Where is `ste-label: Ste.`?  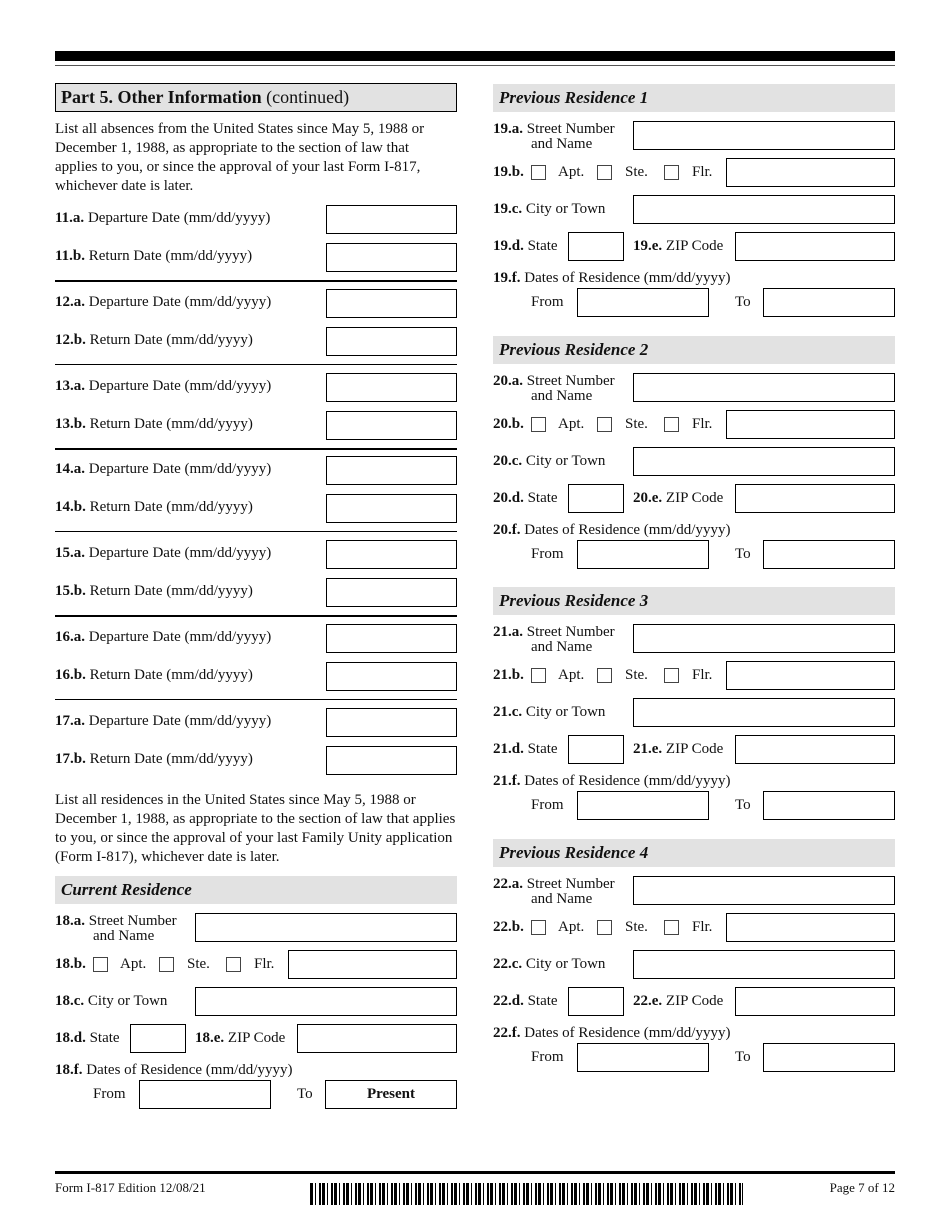 ste-label: Ste. is located at coordinates (198, 964).